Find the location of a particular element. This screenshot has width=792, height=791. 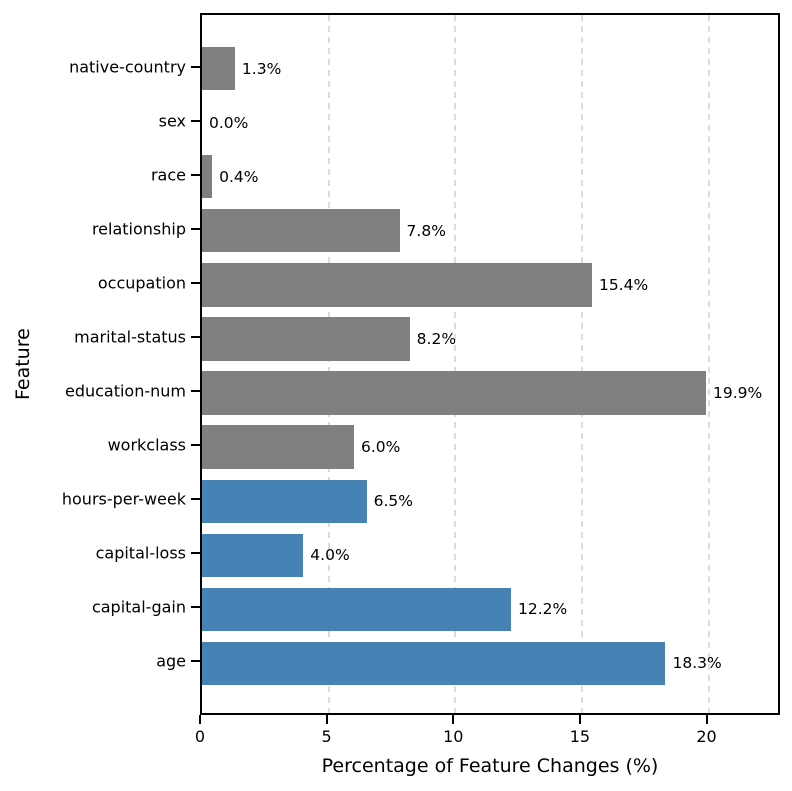

bar-value-label-capital-gain: 12.2% is located at coordinates (542, 609).